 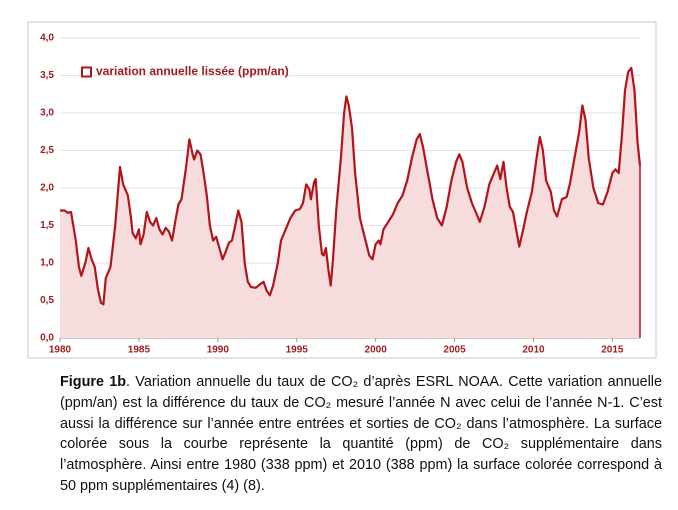 What do you see at coordinates (47, 75) in the screenshot?
I see `y-tick-label: 3,5` at bounding box center [47, 75].